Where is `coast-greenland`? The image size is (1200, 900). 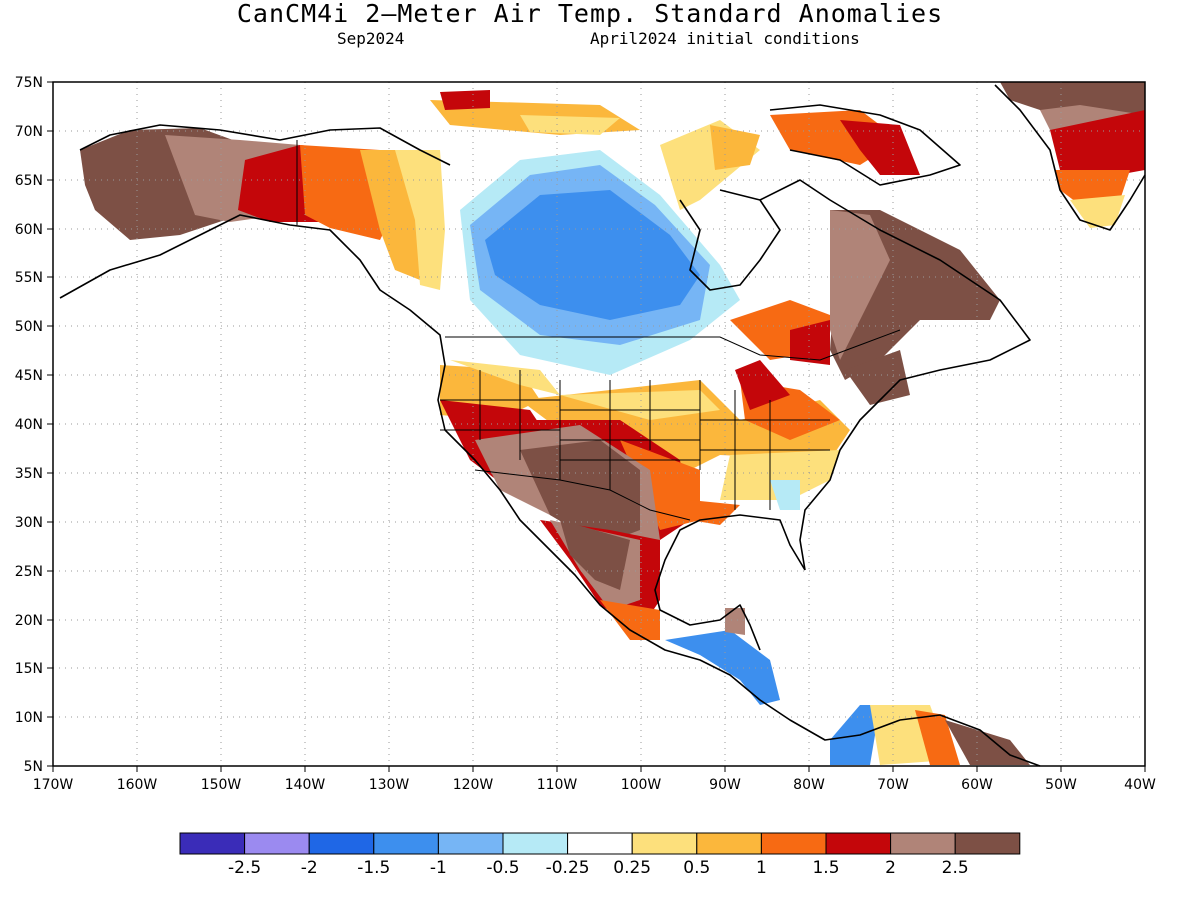
coast-greenland is located at coordinates (1070, 157).